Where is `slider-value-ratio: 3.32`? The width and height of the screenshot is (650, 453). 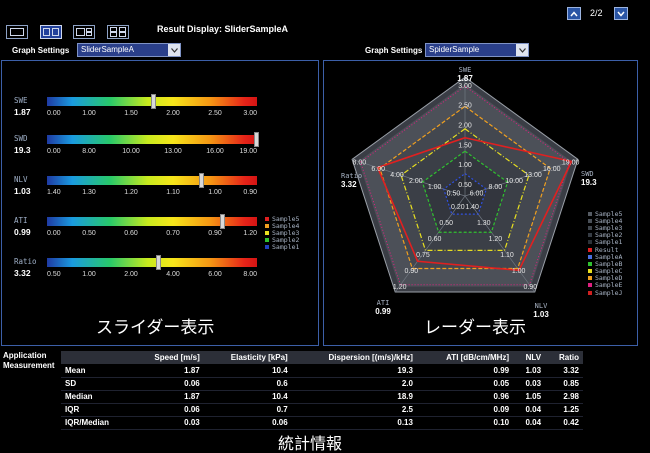 slider-value-ratio: 3.32 is located at coordinates (22, 273).